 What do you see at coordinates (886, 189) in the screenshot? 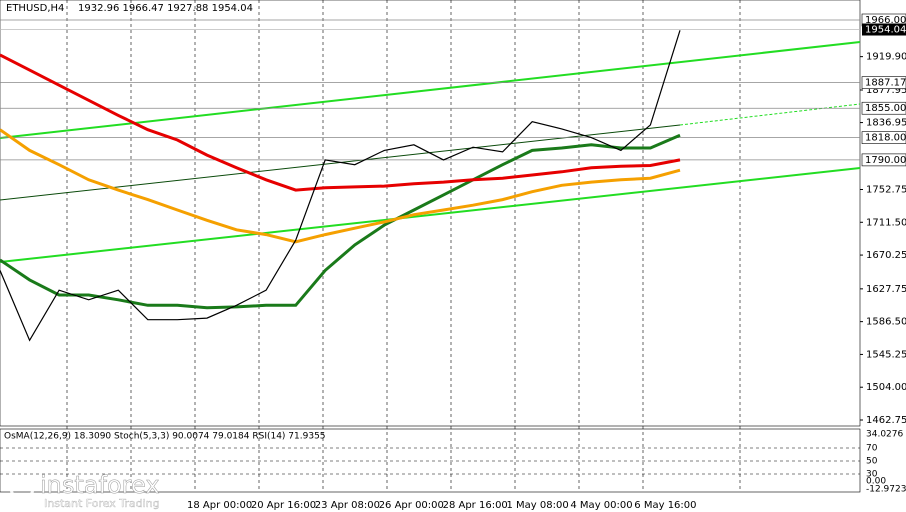
I see `y-tick-label: 1752.75` at bounding box center [886, 189].